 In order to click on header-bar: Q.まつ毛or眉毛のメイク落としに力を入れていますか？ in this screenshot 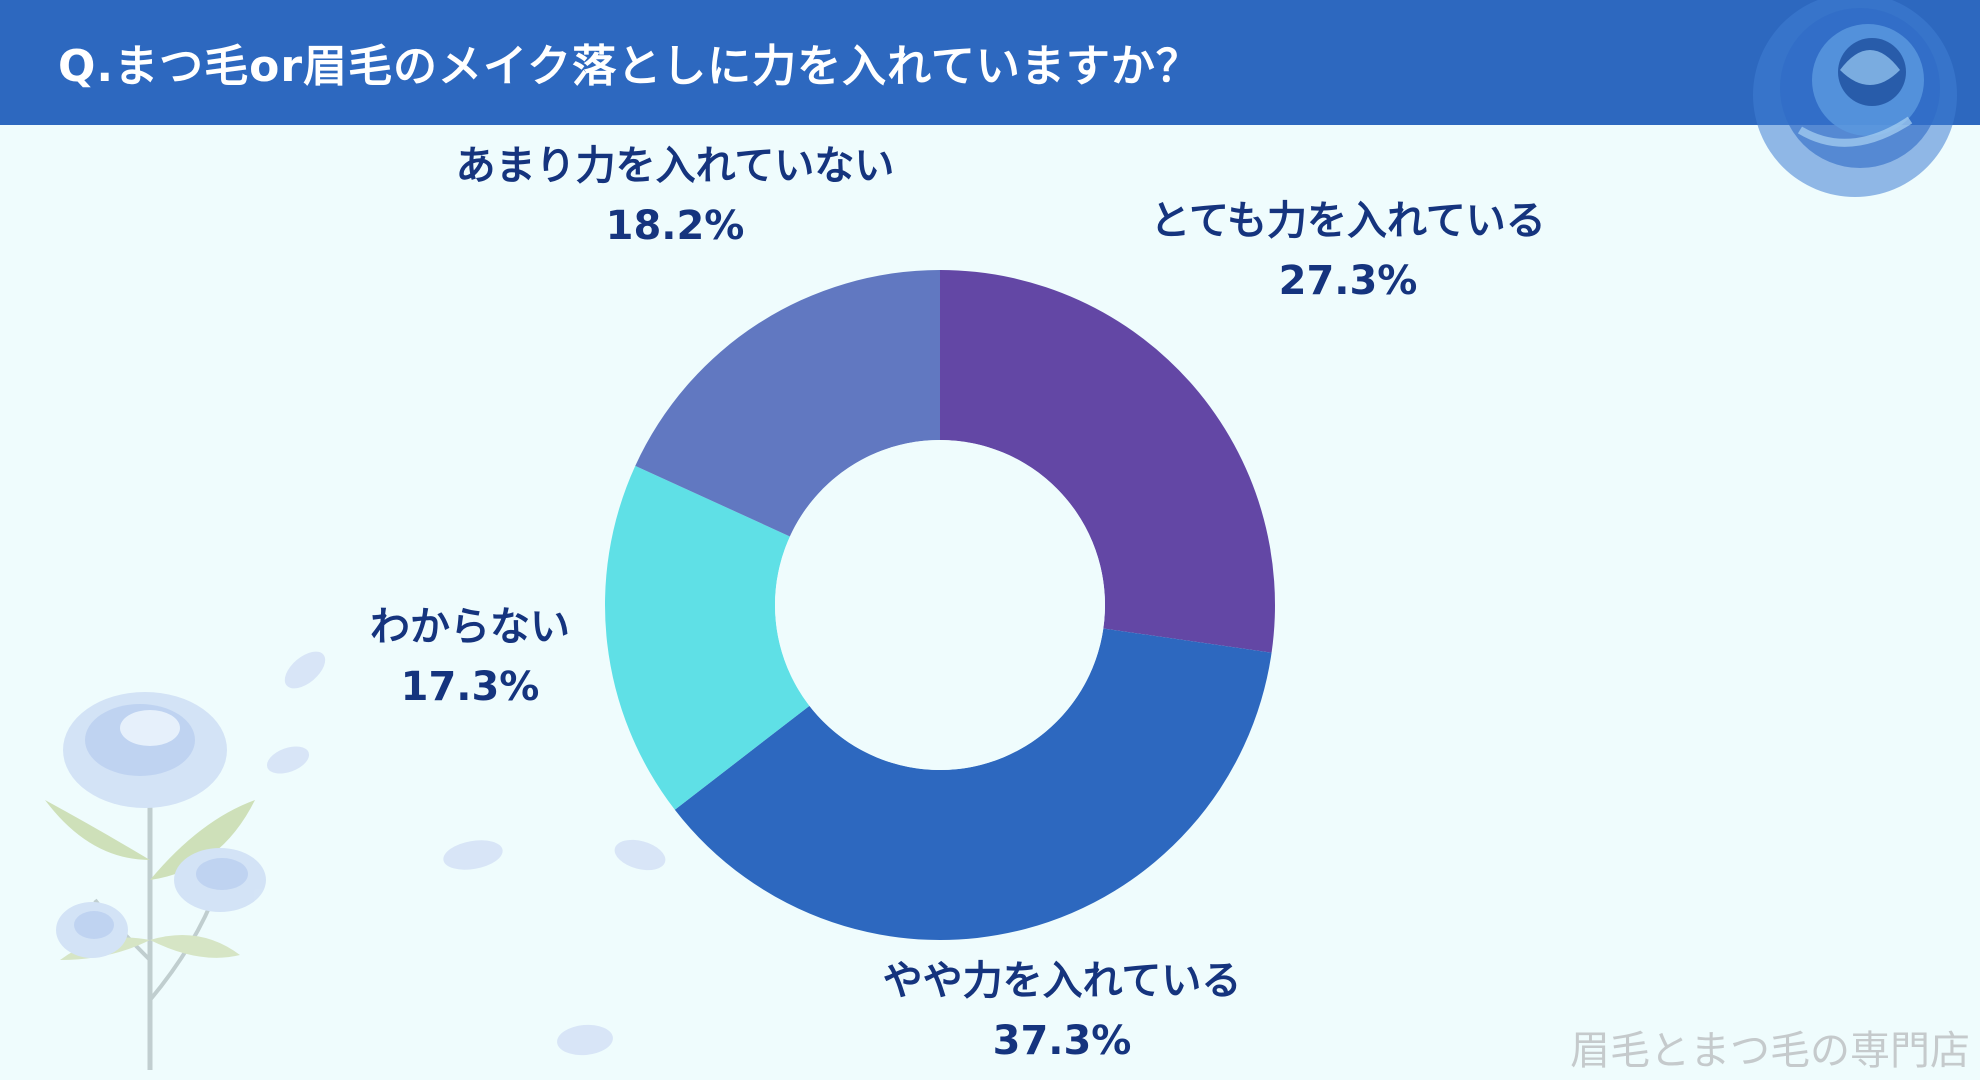, I will do `click(990, 62)`.